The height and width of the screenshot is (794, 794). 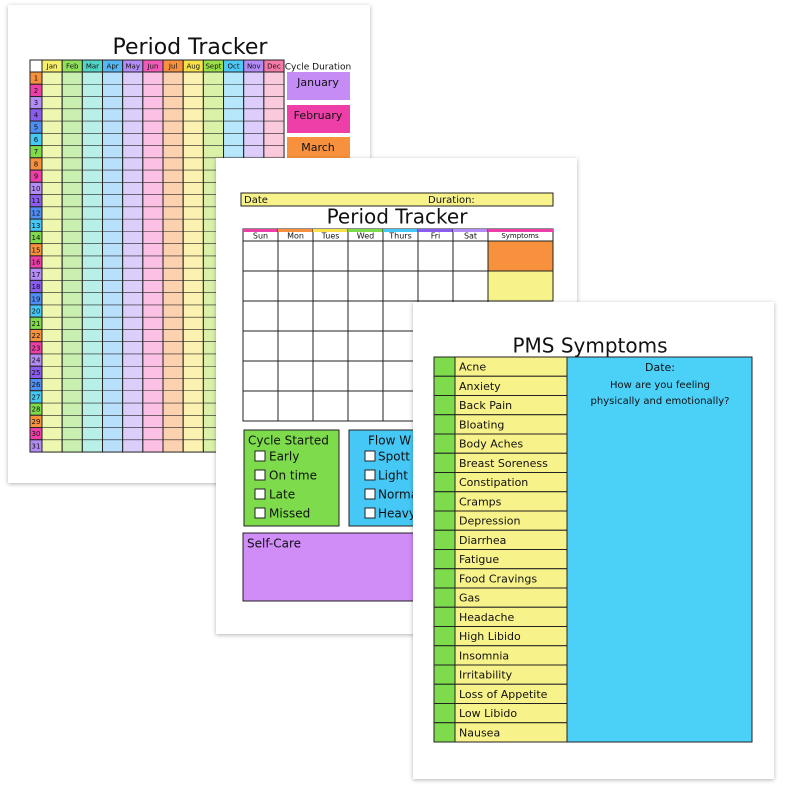 What do you see at coordinates (36, 373) in the screenshot?
I see `day-label: 25` at bounding box center [36, 373].